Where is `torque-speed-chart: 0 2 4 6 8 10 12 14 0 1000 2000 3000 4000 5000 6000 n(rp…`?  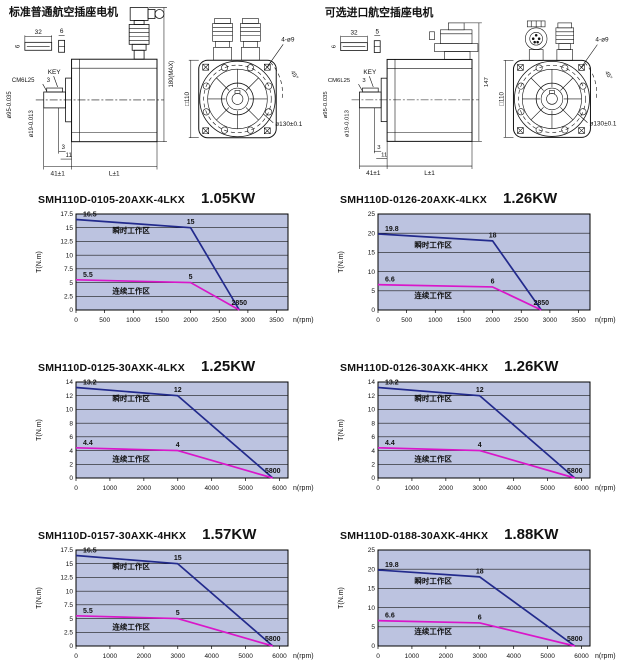
torque-speed-chart: 0 2 4 6 8 10 12 14 0 1000 2000 3000 4000 5000 6000 n(rp… is located at coordinates (477, 435).